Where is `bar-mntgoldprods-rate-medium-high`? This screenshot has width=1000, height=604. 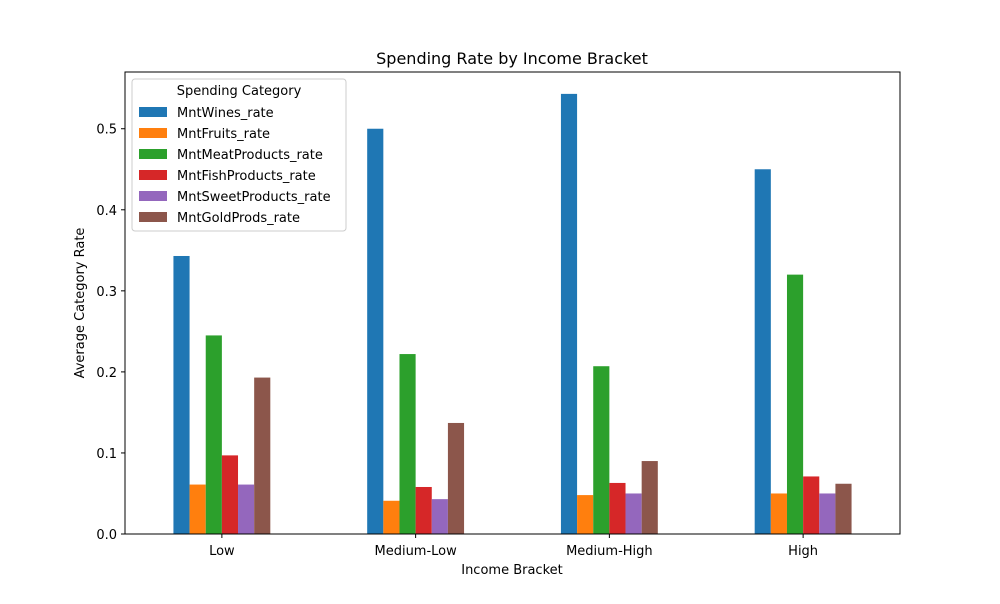
bar-mntgoldprods-rate-medium-high is located at coordinates (649, 497).